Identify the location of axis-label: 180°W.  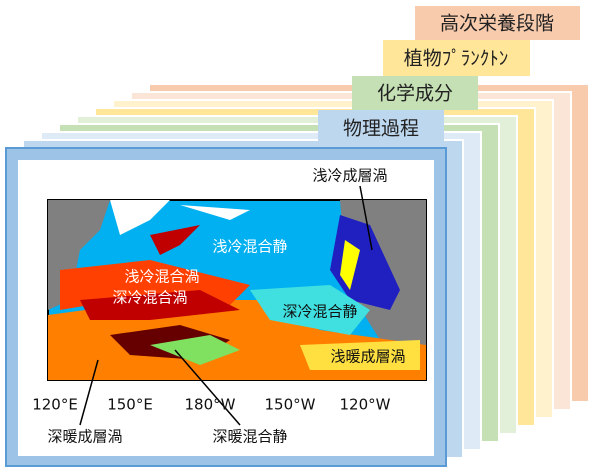
(210, 405).